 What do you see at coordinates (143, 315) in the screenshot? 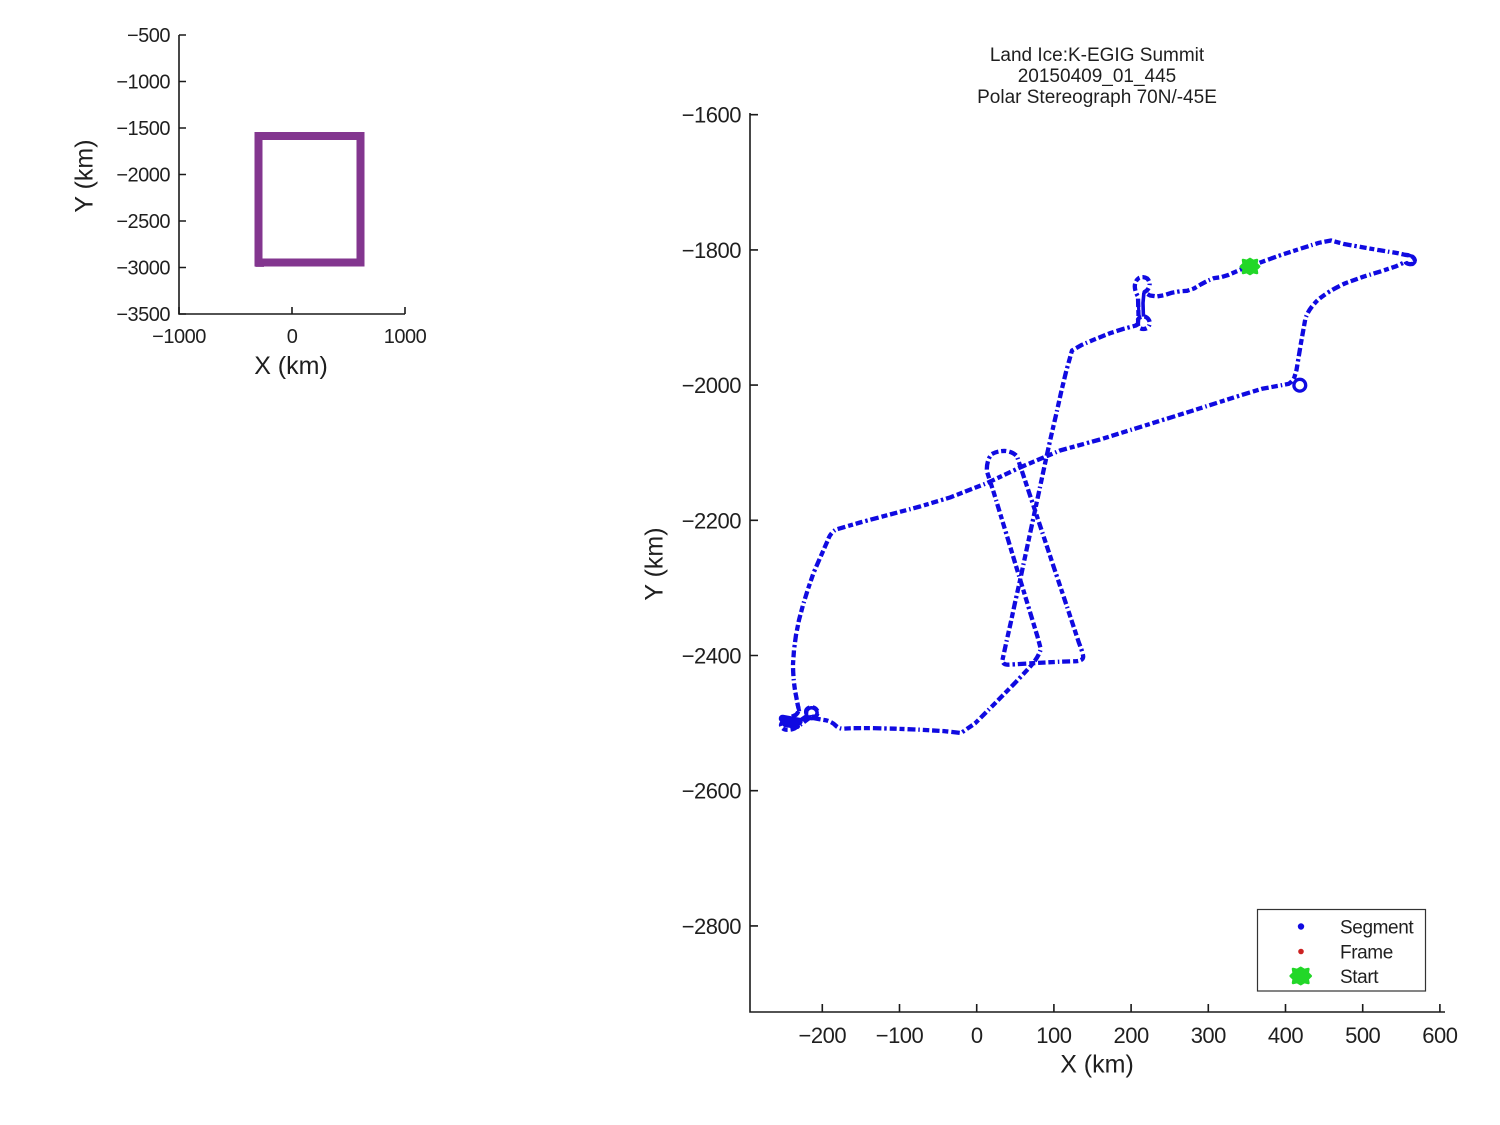
I see `svg-text: −3500` at bounding box center [143, 315].